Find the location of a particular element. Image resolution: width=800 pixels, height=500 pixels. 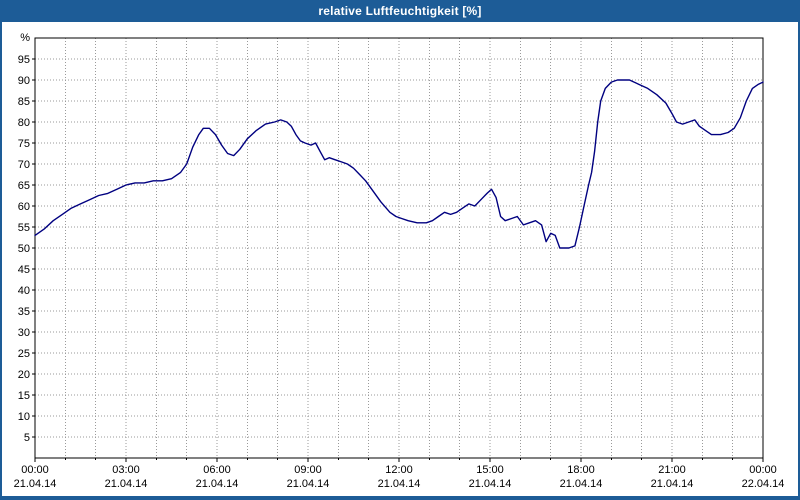

y-tick-label: 80 is located at coordinates (24, 123).